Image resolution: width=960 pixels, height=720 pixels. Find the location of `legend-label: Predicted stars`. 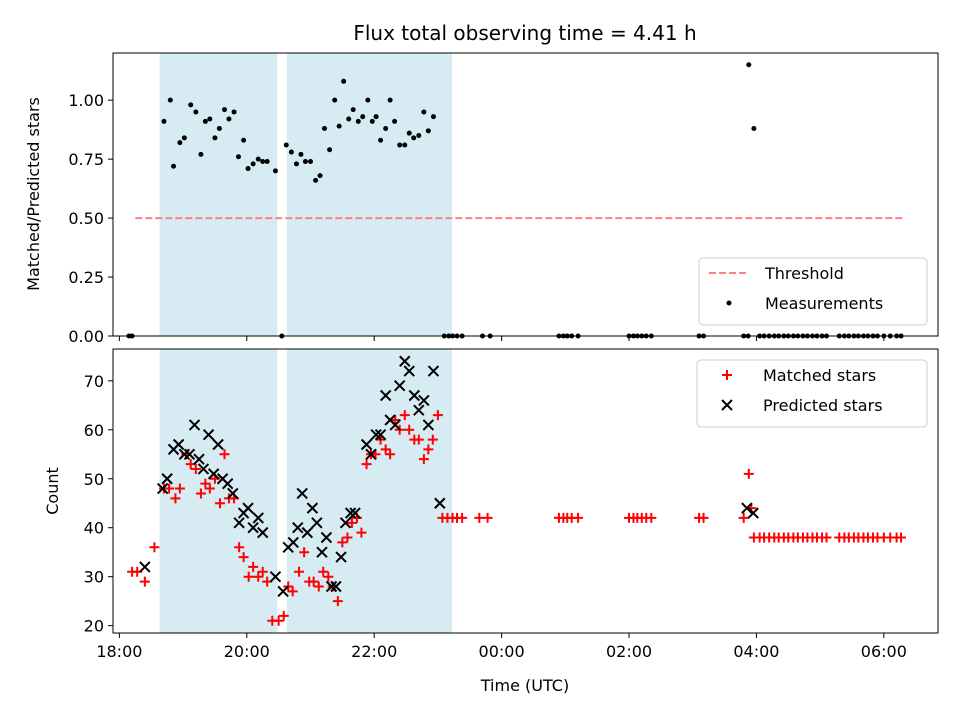

legend-label: Predicted stars is located at coordinates (823, 405).